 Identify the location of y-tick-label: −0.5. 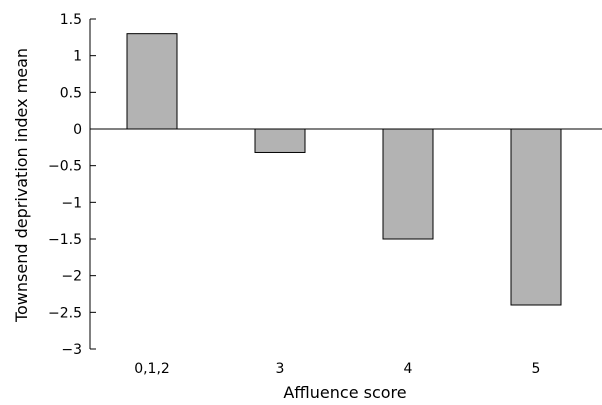
(65, 167).